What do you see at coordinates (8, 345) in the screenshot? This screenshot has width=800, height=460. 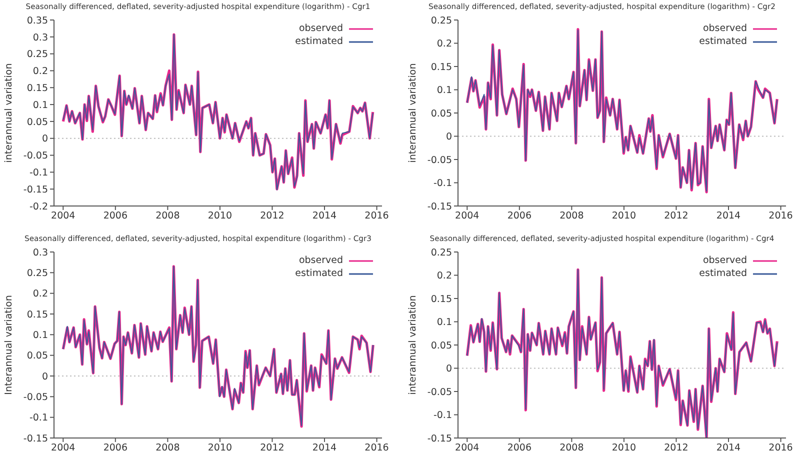 I see `y-axis-title: Interannual variation` at bounding box center [8, 345].